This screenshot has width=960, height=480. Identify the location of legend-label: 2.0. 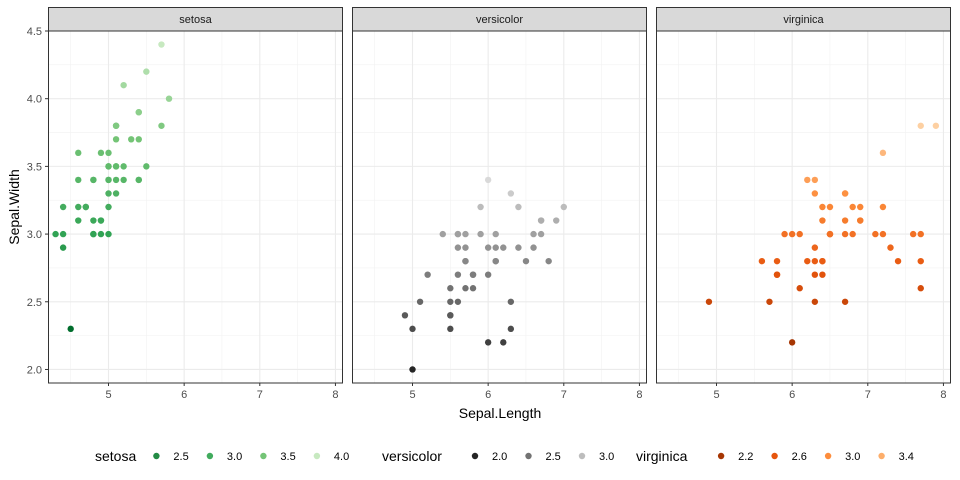
(499, 457).